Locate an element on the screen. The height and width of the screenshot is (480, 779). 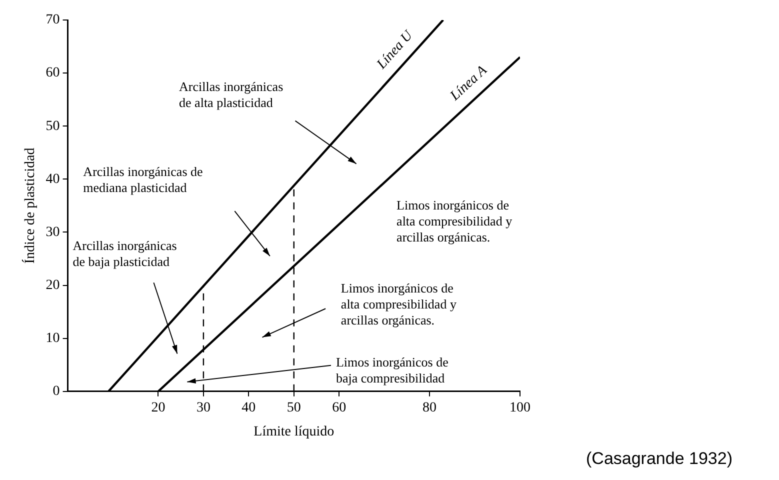
x-tick-label: 20 is located at coordinates (158, 408).